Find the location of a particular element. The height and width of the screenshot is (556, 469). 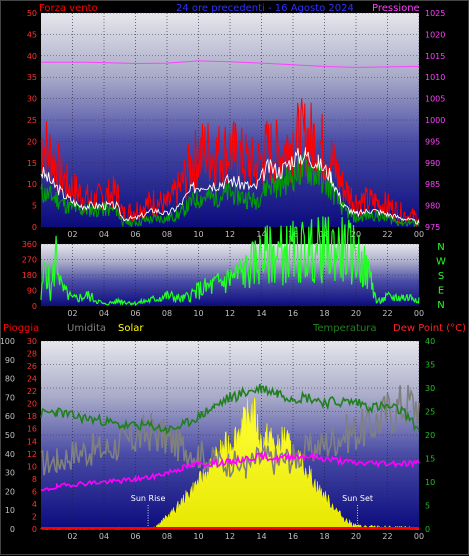

wind-right-y-tick-label: 1005 is located at coordinates (435, 99).